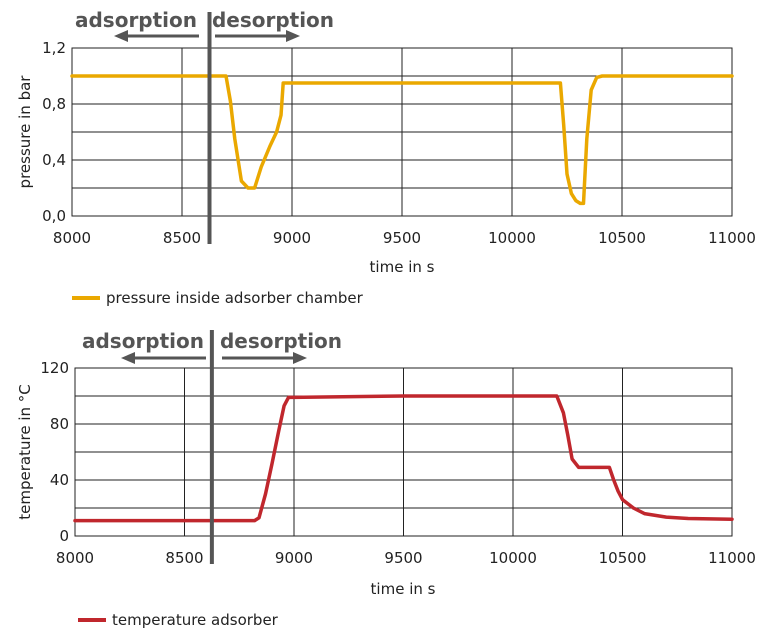 The width and height of the screenshot is (768, 642). Describe the element at coordinates (184, 558) in the screenshot. I see `temperature-x-tick-label: 8500` at that location.